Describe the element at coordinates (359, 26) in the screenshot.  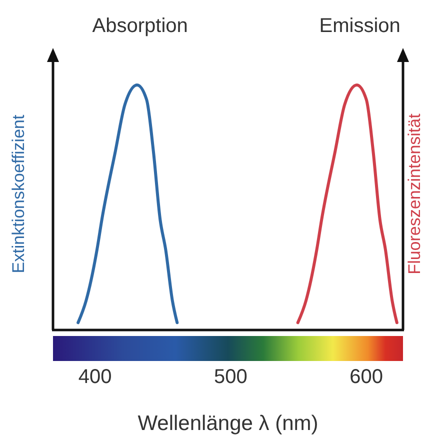
I see `text: Emission` at that location.